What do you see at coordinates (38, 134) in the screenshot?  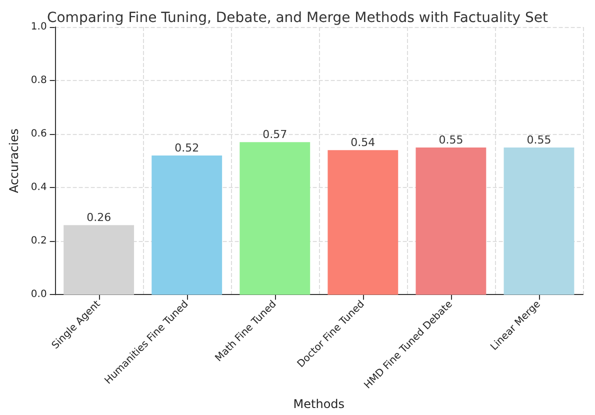 I see `y-tick-label: 0.6` at bounding box center [38, 134].